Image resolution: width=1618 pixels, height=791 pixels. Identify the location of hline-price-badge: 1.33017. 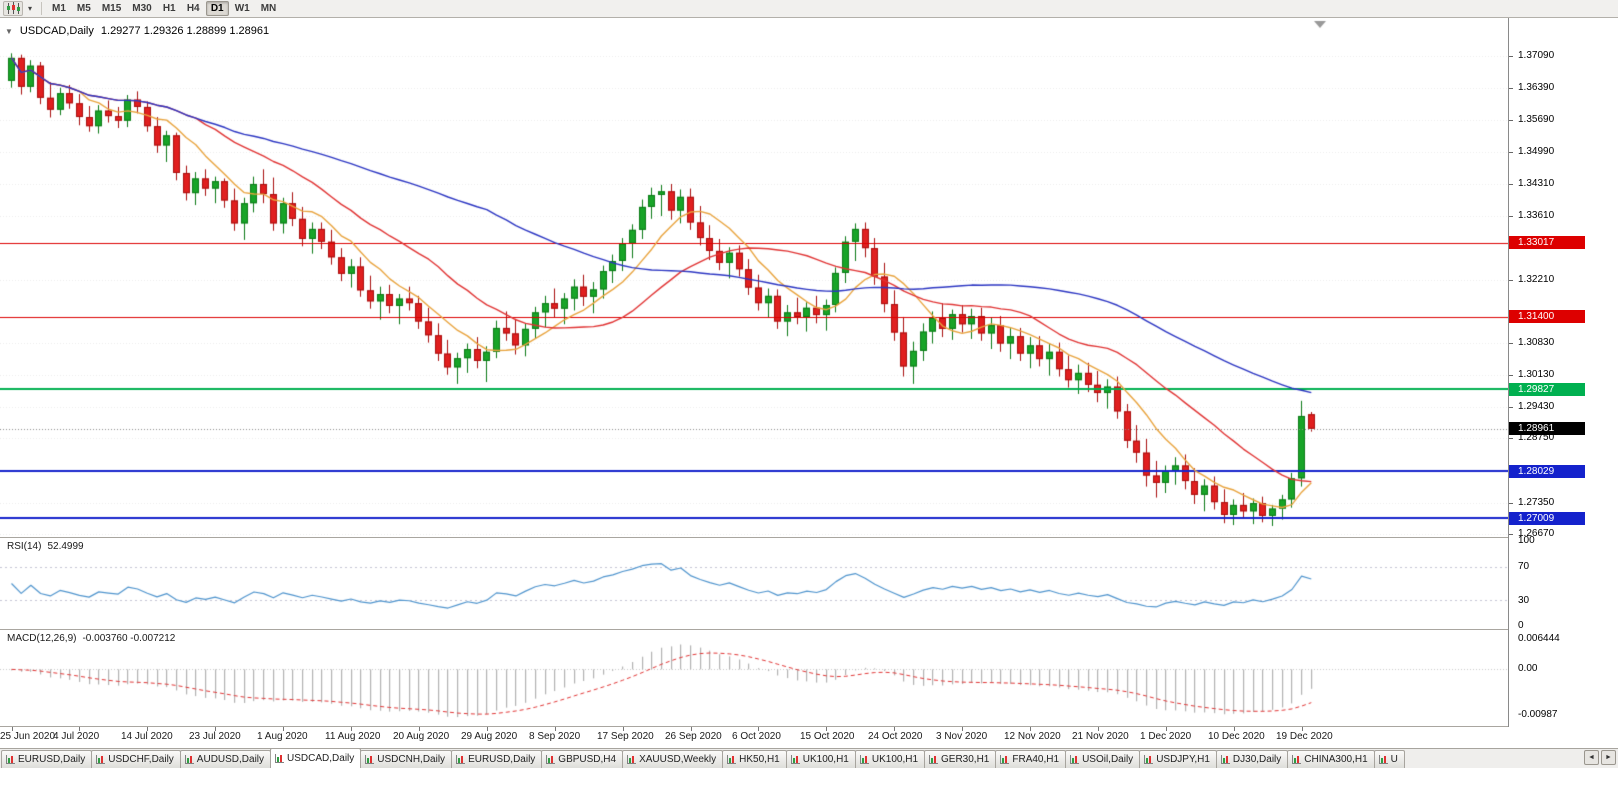
(1547, 242).